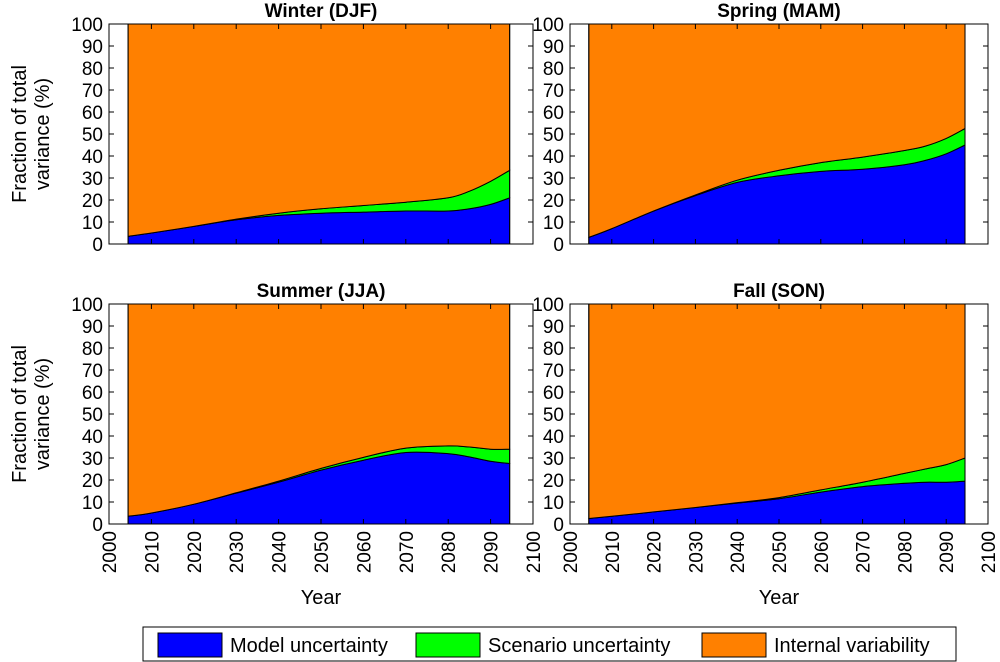 This screenshot has width=1000, height=662. What do you see at coordinates (852, 646) in the screenshot?
I see `legend-label-internal: Internal variability` at bounding box center [852, 646].